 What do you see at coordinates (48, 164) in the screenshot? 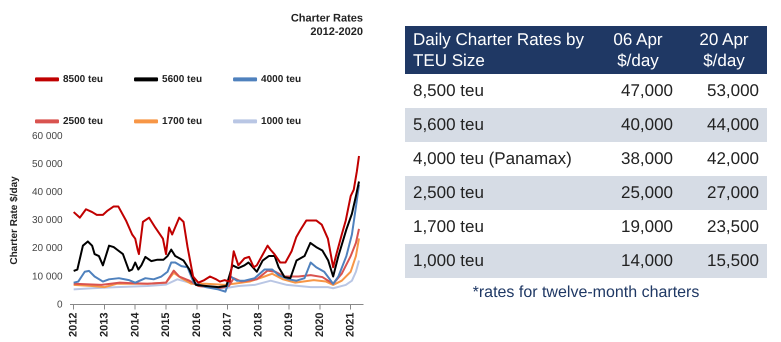
I see `y-tick-label: 50 000` at bounding box center [48, 164].